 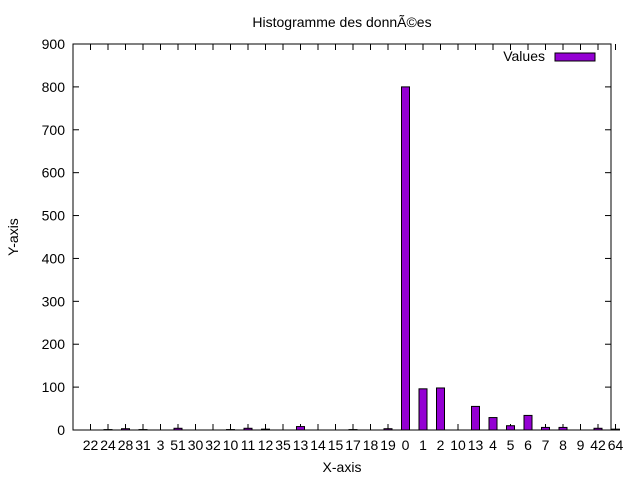 What do you see at coordinates (524, 56) in the screenshot?
I see `legend-label: Values` at bounding box center [524, 56].